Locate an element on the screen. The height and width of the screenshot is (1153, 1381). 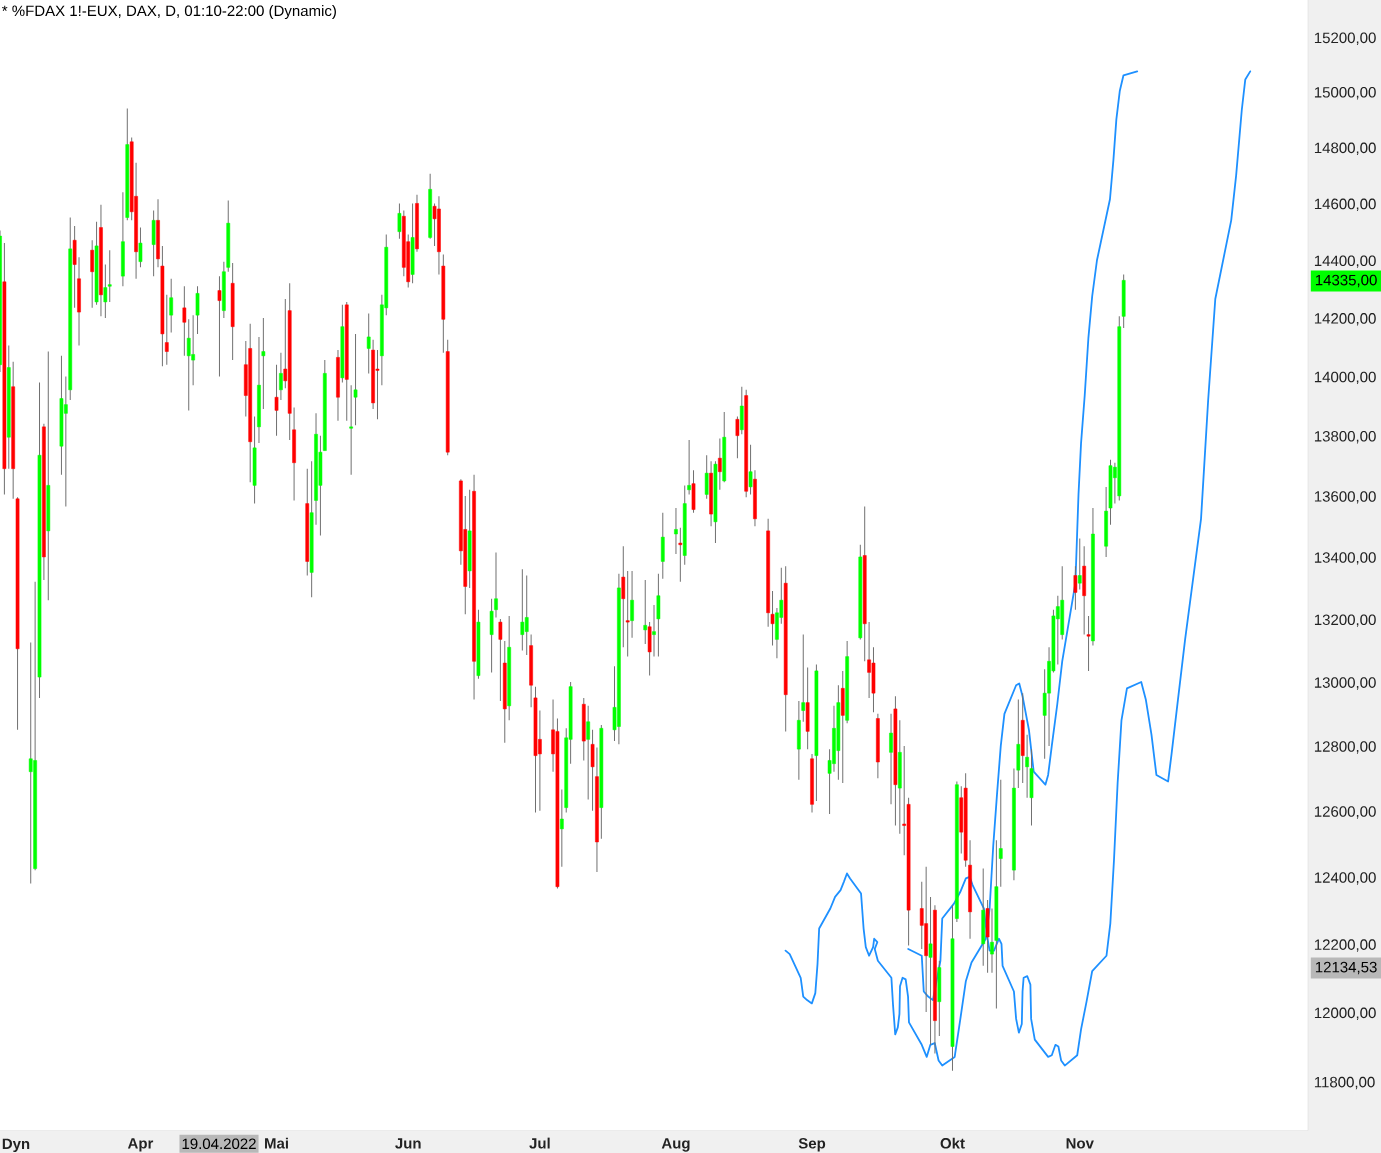
x-tick-label: Aug is located at coordinates (675, 1145).